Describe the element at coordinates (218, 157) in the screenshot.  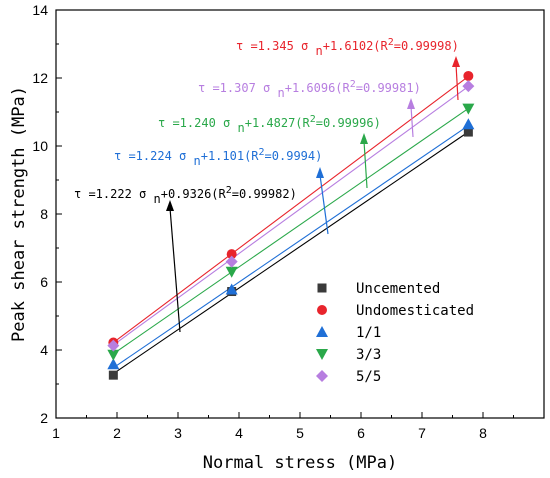
I see `equation-label: τ =1.224 σ n+1.101(R2=0.9994)` at that location.